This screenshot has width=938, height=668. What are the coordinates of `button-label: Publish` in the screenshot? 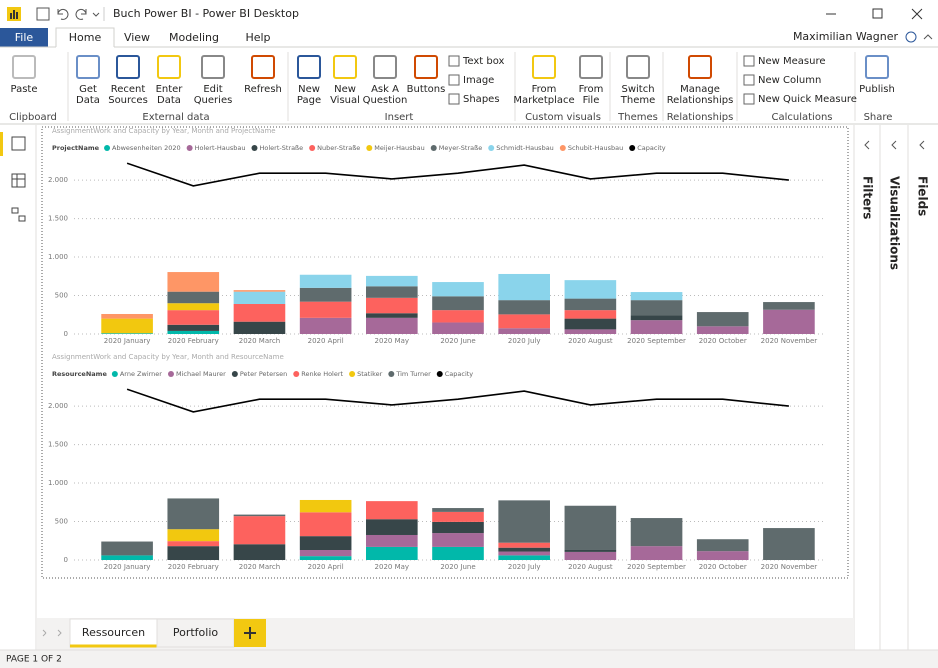 It's located at (877, 89).